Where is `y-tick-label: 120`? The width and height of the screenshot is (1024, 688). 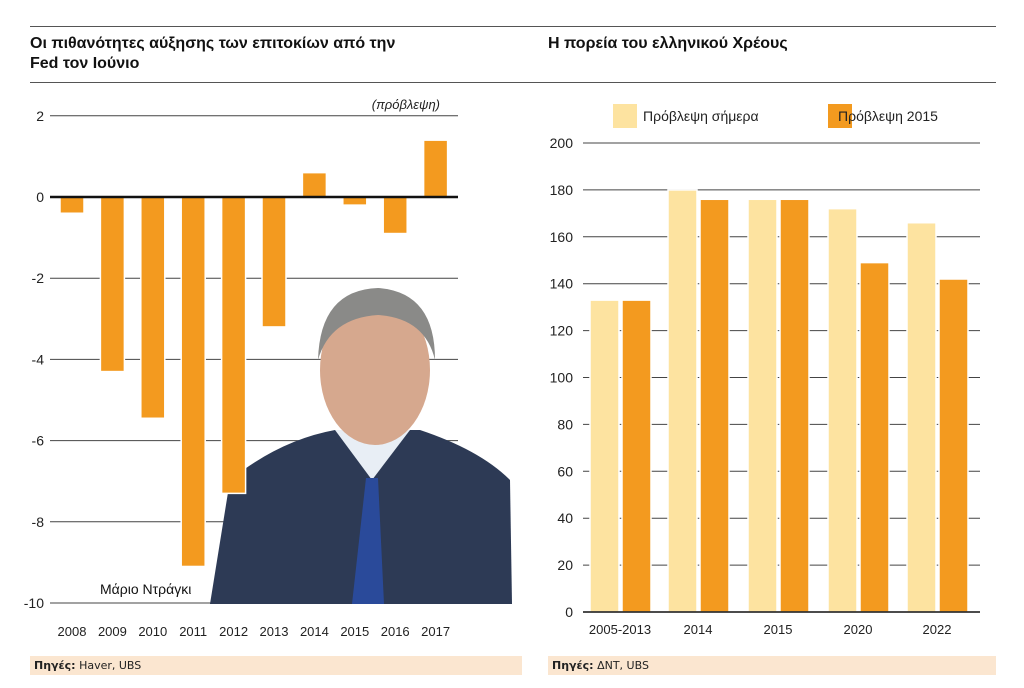 y-tick-label: 120 is located at coordinates (562, 331).